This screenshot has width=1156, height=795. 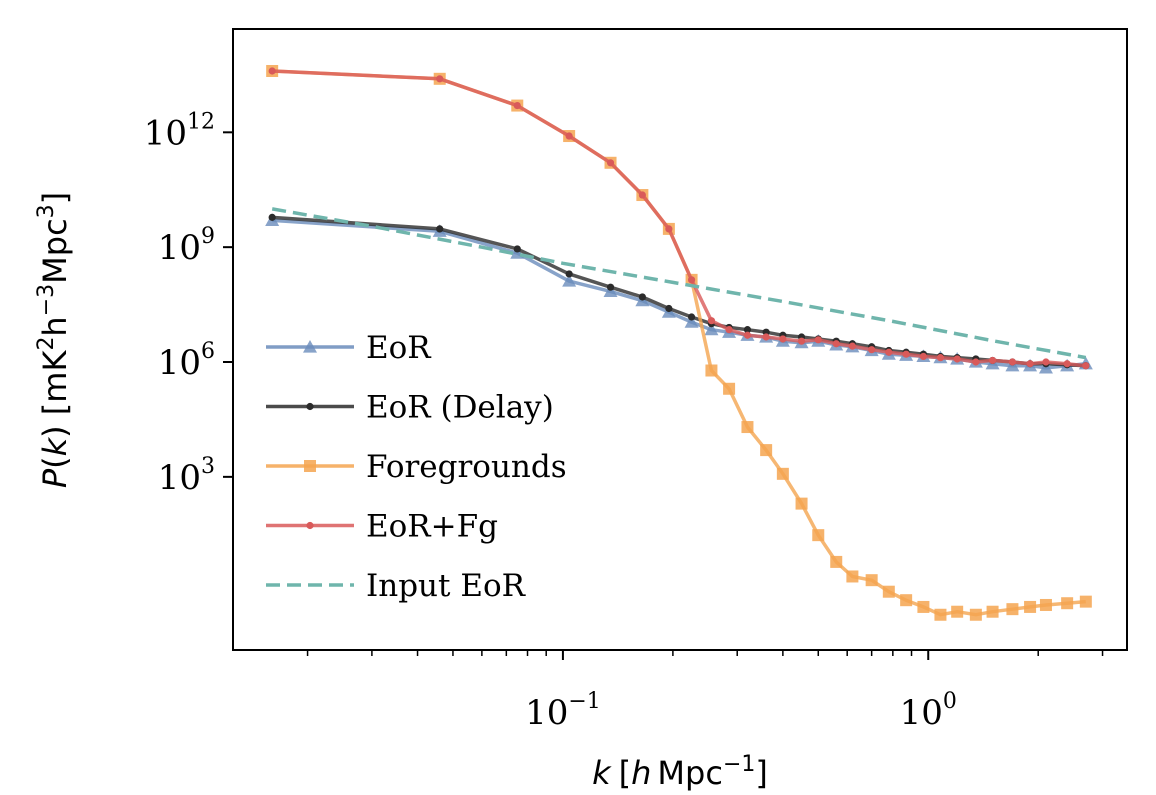 I want to click on y-tick-label: 10⁶, so click(x=186, y=361).